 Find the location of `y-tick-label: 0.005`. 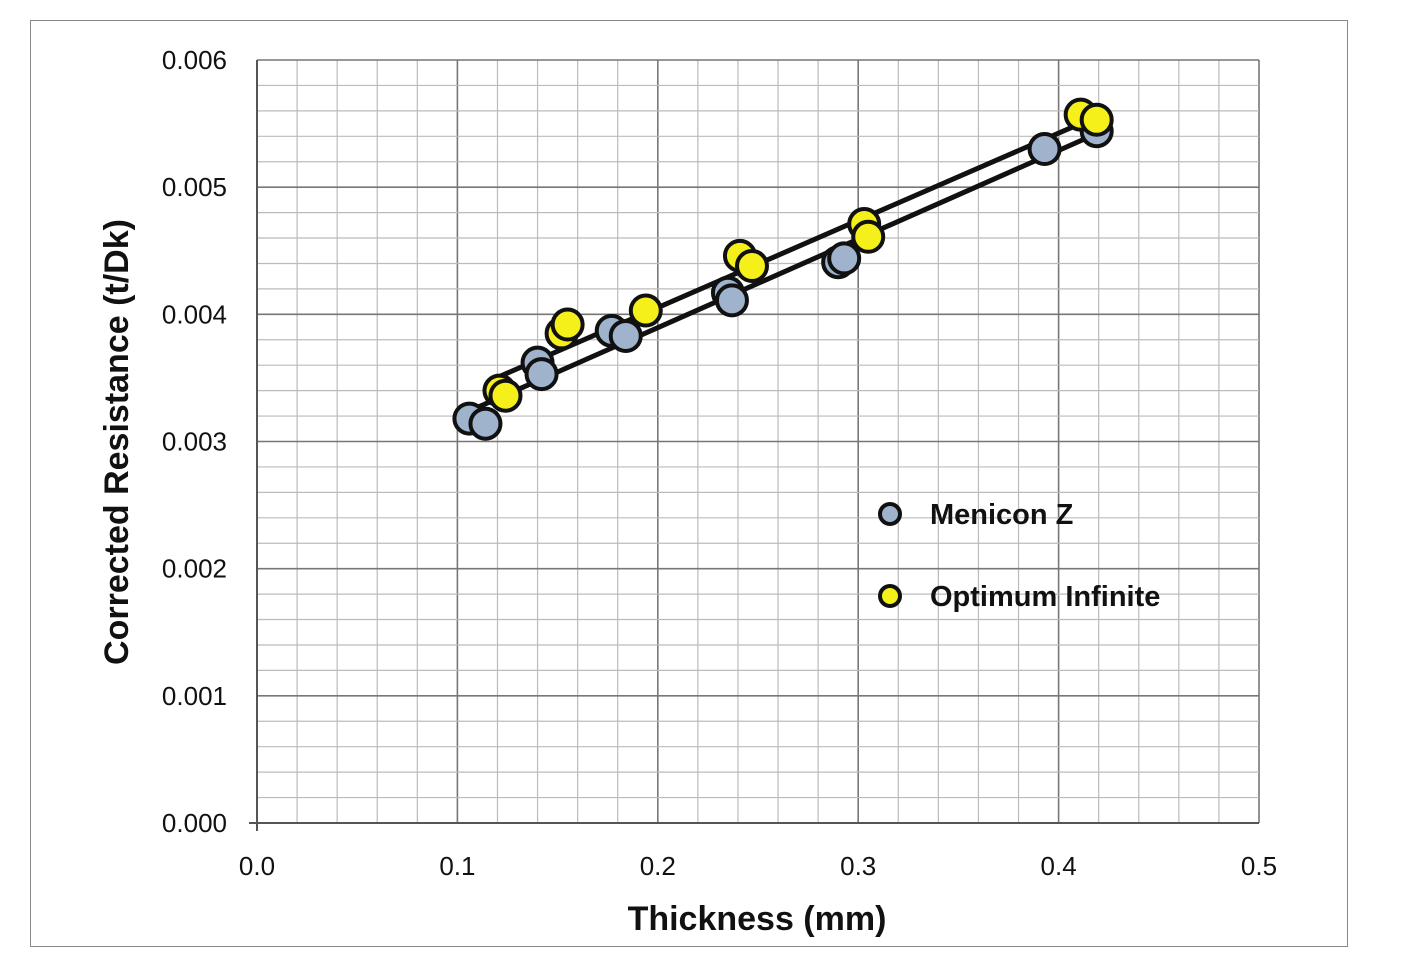

y-tick-label: 0.005 is located at coordinates (194, 187).